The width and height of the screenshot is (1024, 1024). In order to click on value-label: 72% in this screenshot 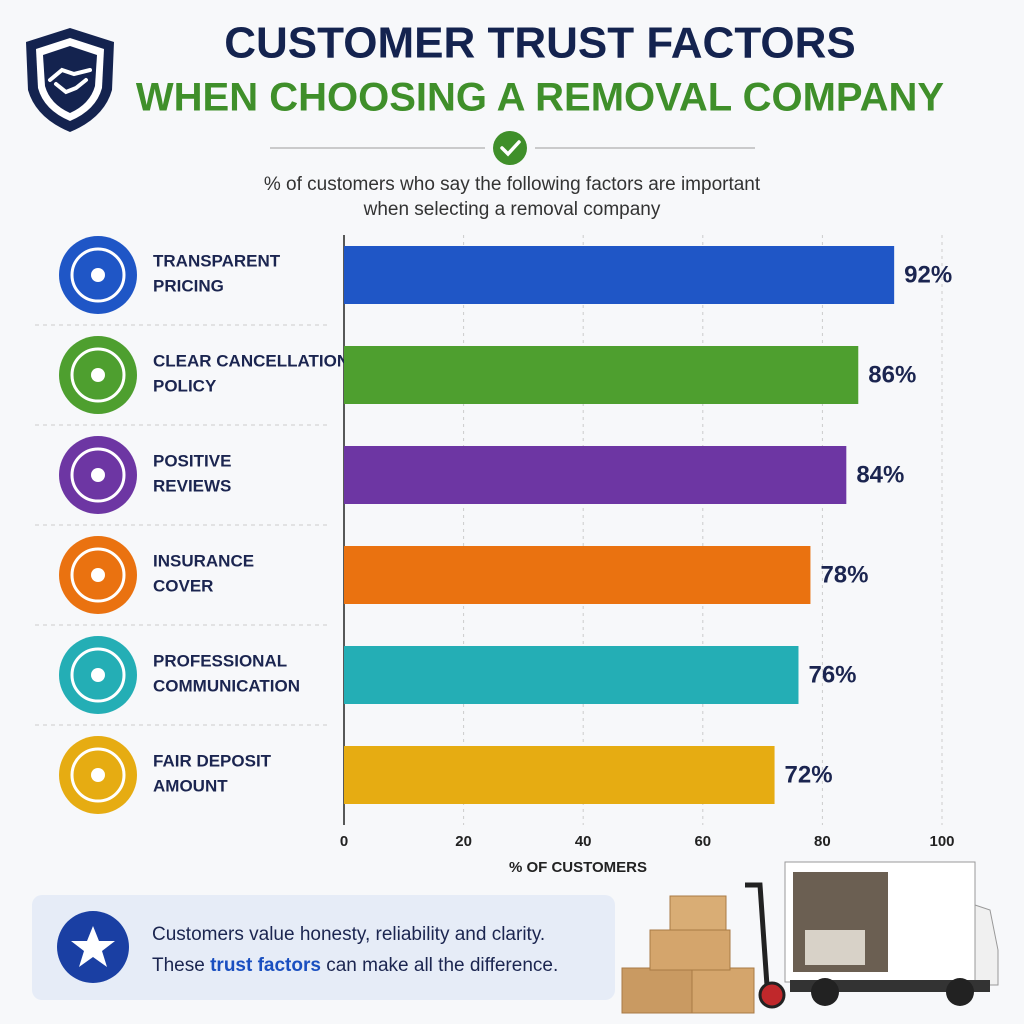, I will do `click(809, 774)`.